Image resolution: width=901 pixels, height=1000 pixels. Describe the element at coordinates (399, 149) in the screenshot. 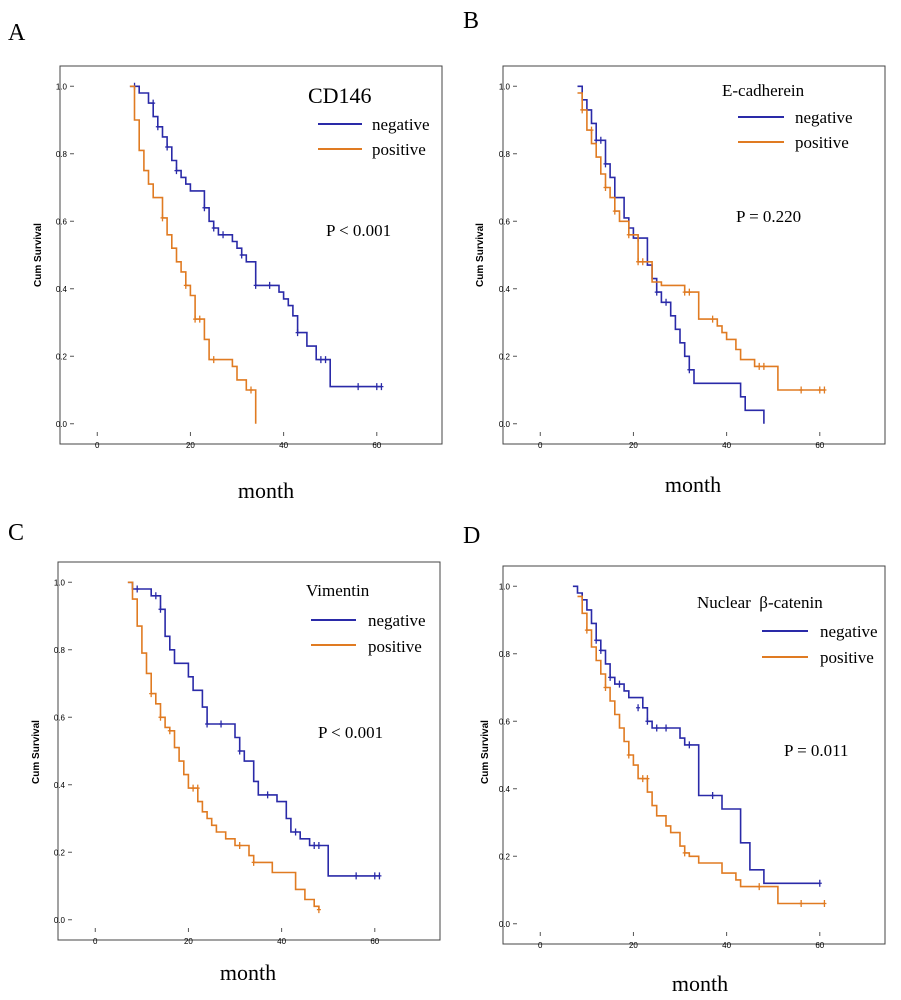

I see `legend-label-positive: positive` at that location.